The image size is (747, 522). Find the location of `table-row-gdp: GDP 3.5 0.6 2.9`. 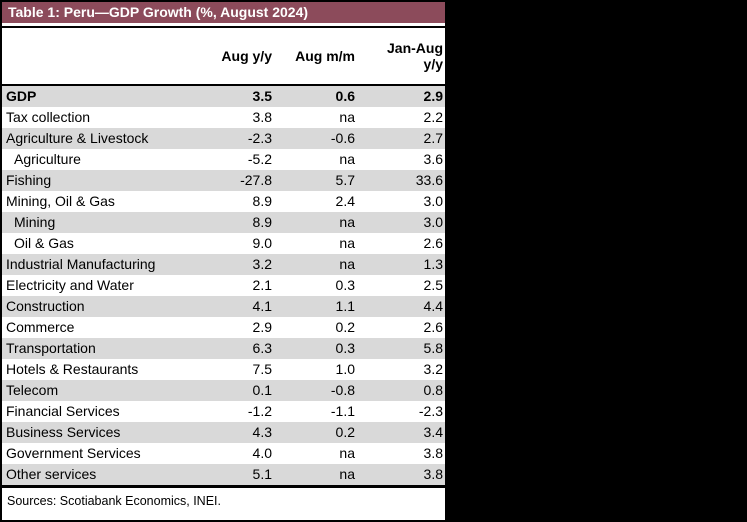

table-row-gdp: GDP 3.5 0.6 2.9 is located at coordinates (223, 96).